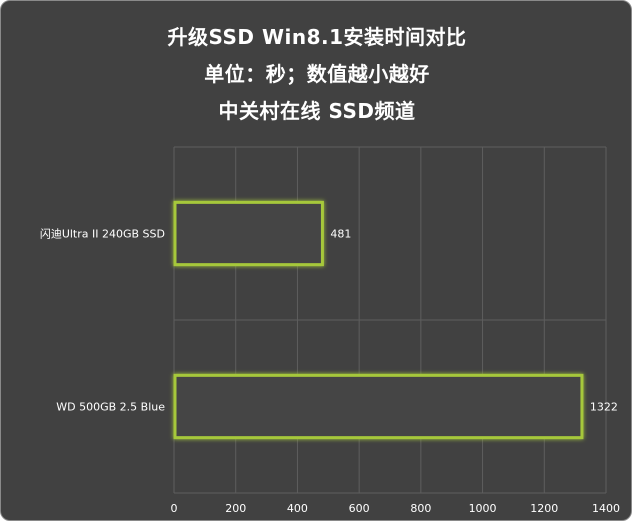 The image size is (632, 521). What do you see at coordinates (317, 37) in the screenshot?
I see `chart-title-line-1: 升级SSD Win8.1安装时间对比` at bounding box center [317, 37].